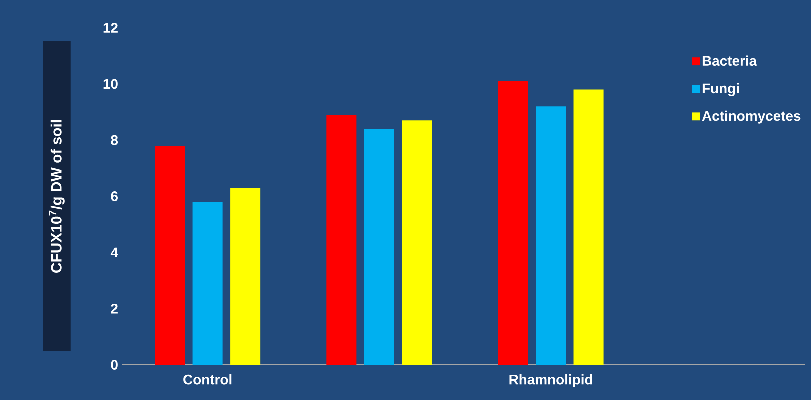 The width and height of the screenshot is (811, 400). I want to click on y-tick-label: 4, so click(114, 253).